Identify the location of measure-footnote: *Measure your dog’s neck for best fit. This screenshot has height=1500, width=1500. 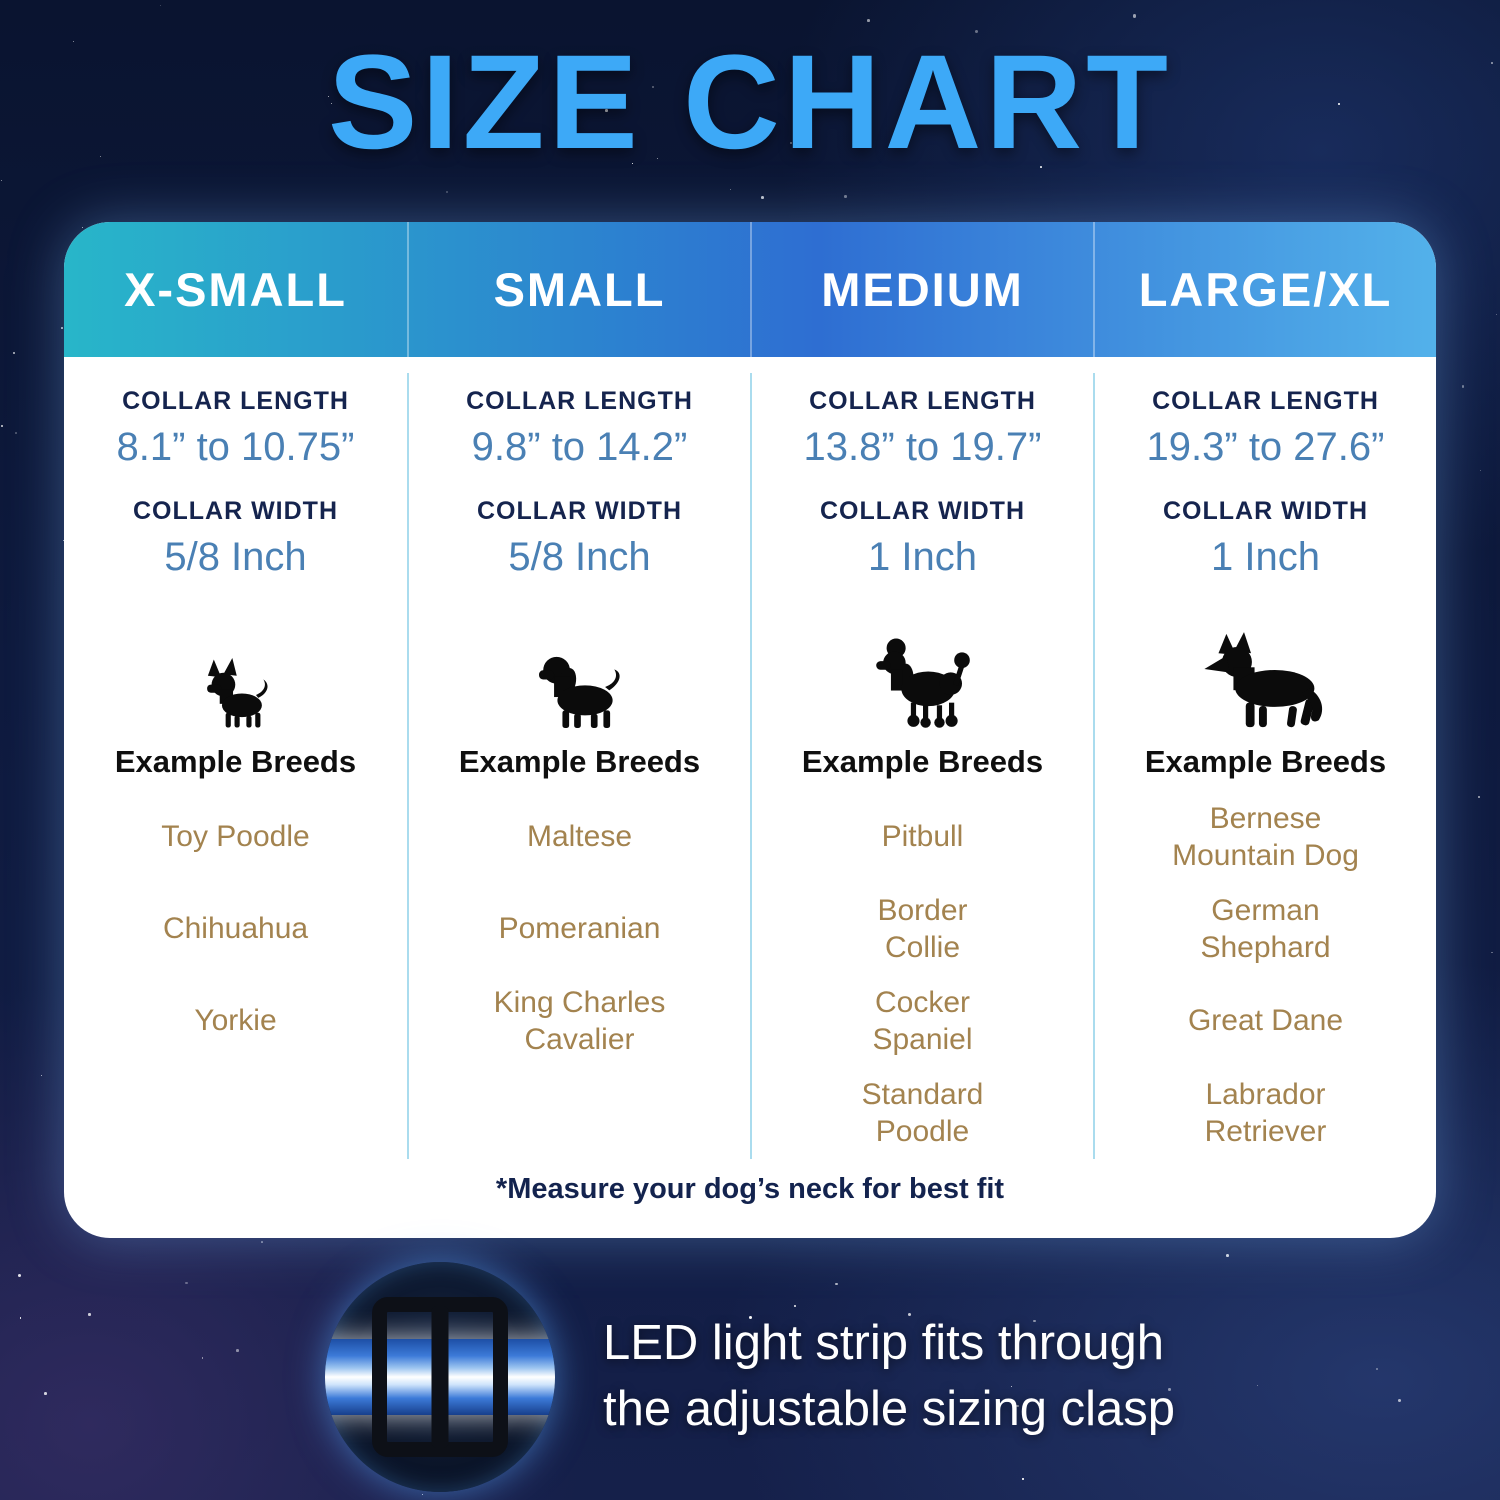
(750, 1189).